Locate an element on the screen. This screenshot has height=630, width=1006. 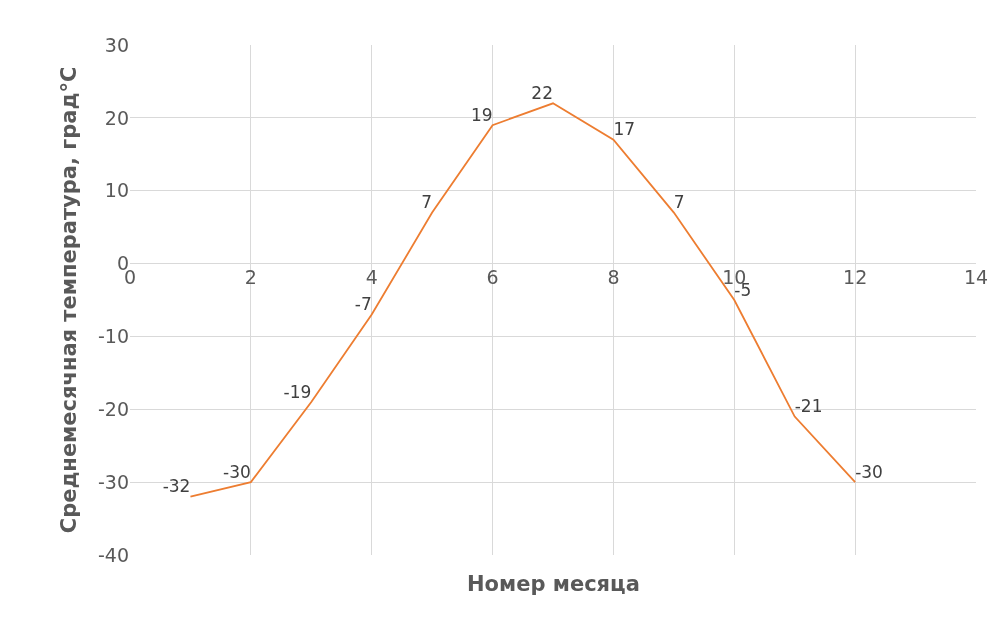
x-tick-label: 6 is located at coordinates (492, 276).